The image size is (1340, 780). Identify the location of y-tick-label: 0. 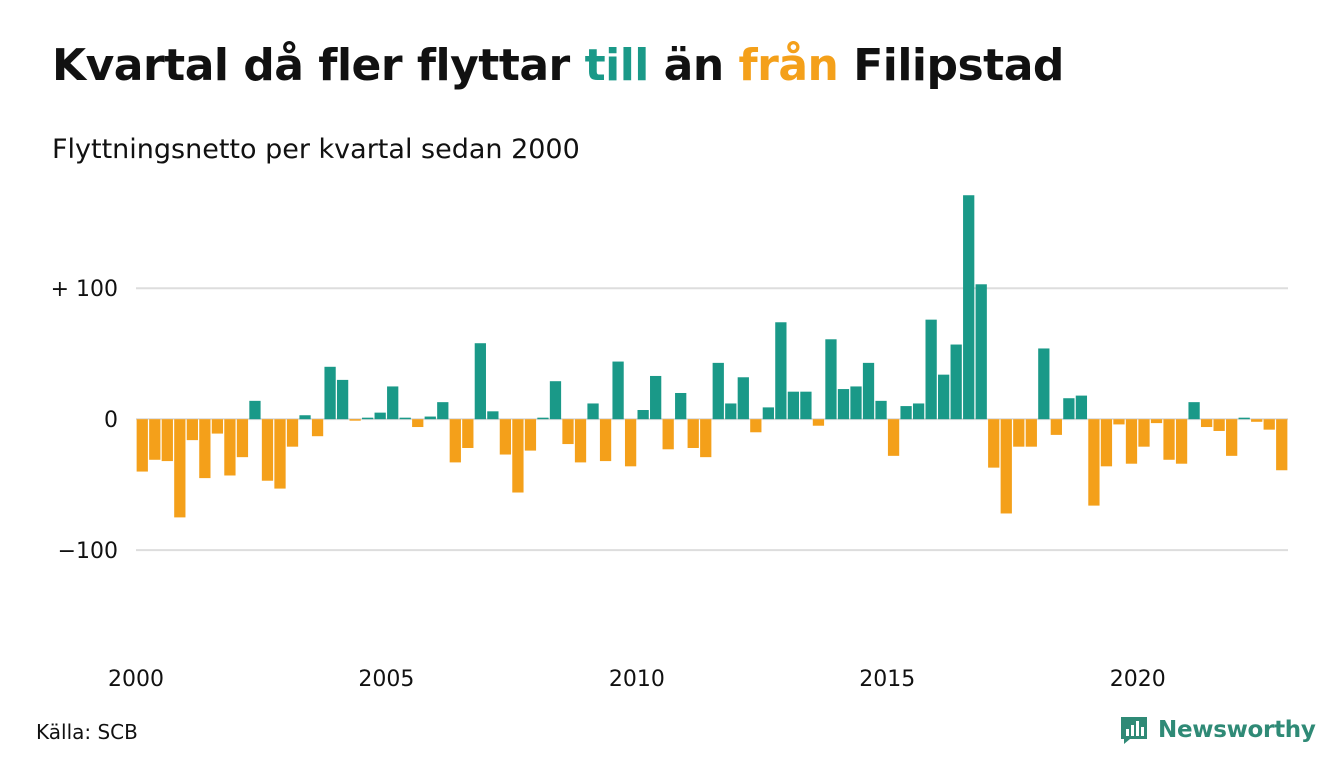
(111, 420).